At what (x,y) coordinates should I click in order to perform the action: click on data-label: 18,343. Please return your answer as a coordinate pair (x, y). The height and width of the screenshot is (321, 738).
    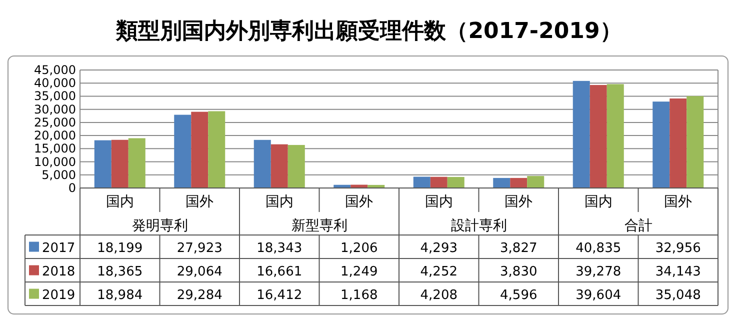
    Looking at the image, I should click on (279, 248).